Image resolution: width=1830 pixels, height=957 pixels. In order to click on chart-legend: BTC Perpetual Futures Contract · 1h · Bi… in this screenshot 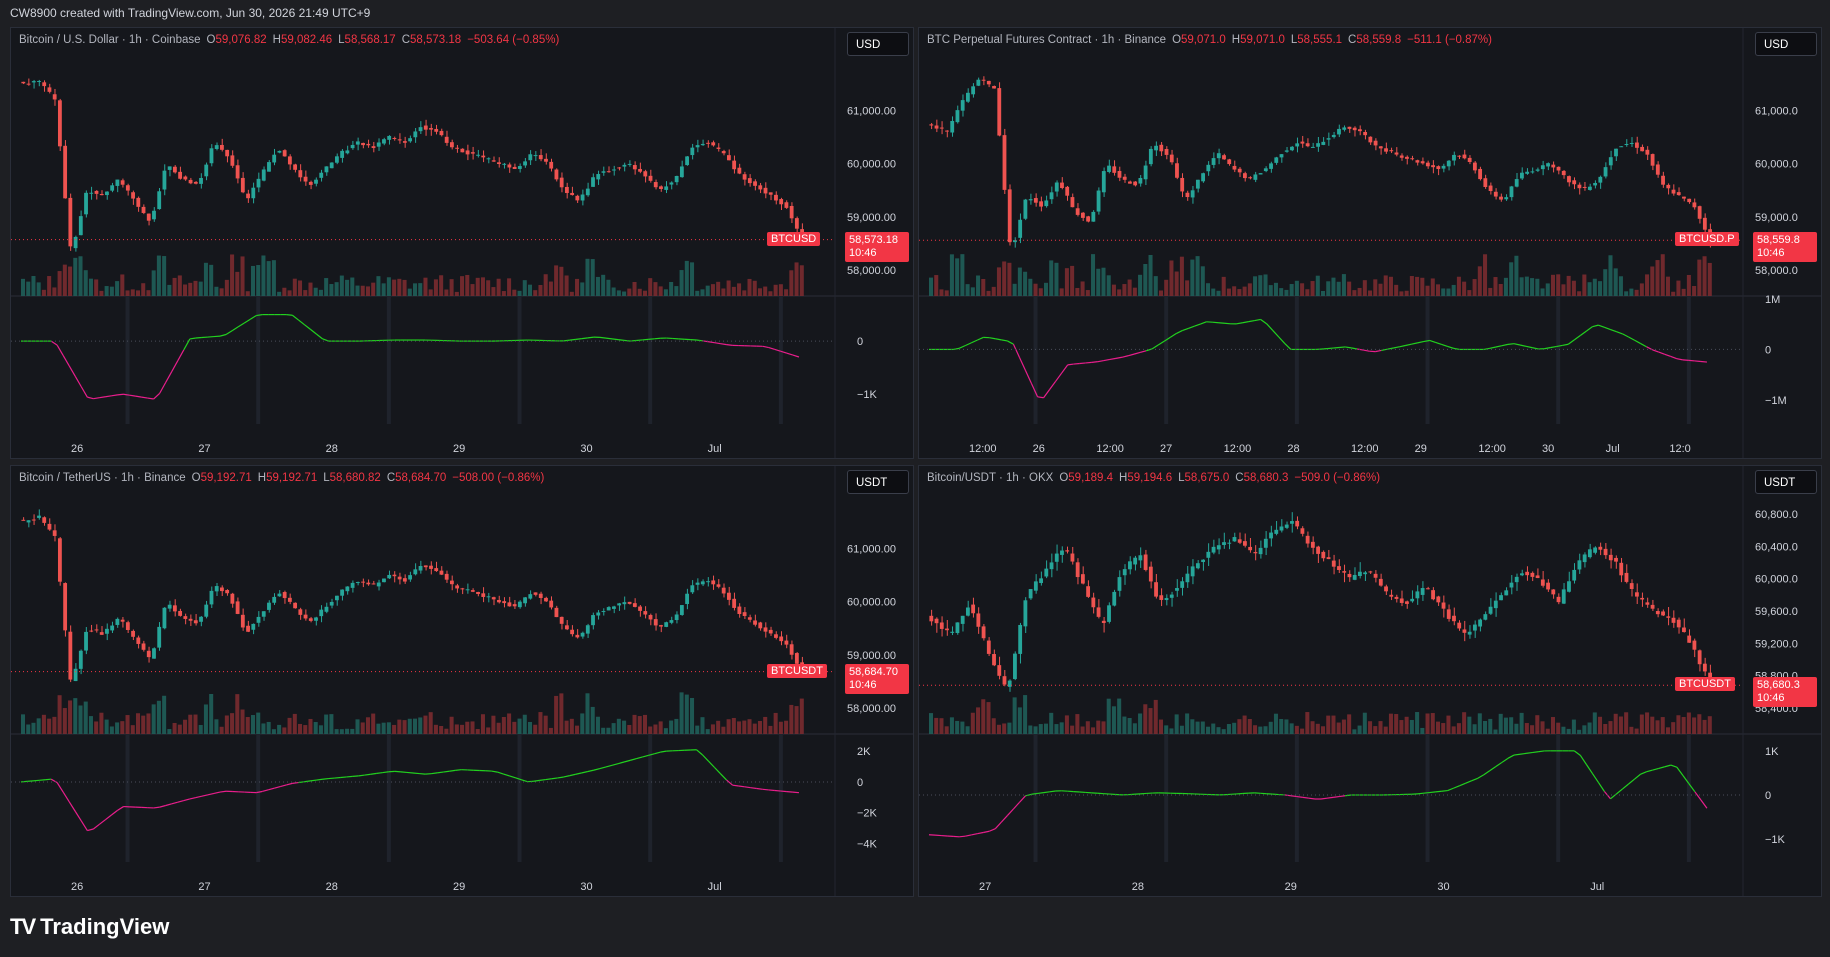, I will do `click(1209, 40)`.